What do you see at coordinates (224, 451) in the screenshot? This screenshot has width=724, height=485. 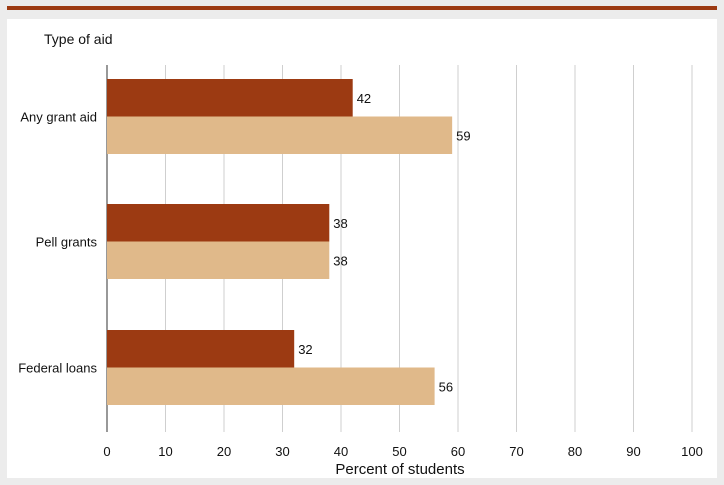 I see `x-tick-label: 20` at bounding box center [224, 451].